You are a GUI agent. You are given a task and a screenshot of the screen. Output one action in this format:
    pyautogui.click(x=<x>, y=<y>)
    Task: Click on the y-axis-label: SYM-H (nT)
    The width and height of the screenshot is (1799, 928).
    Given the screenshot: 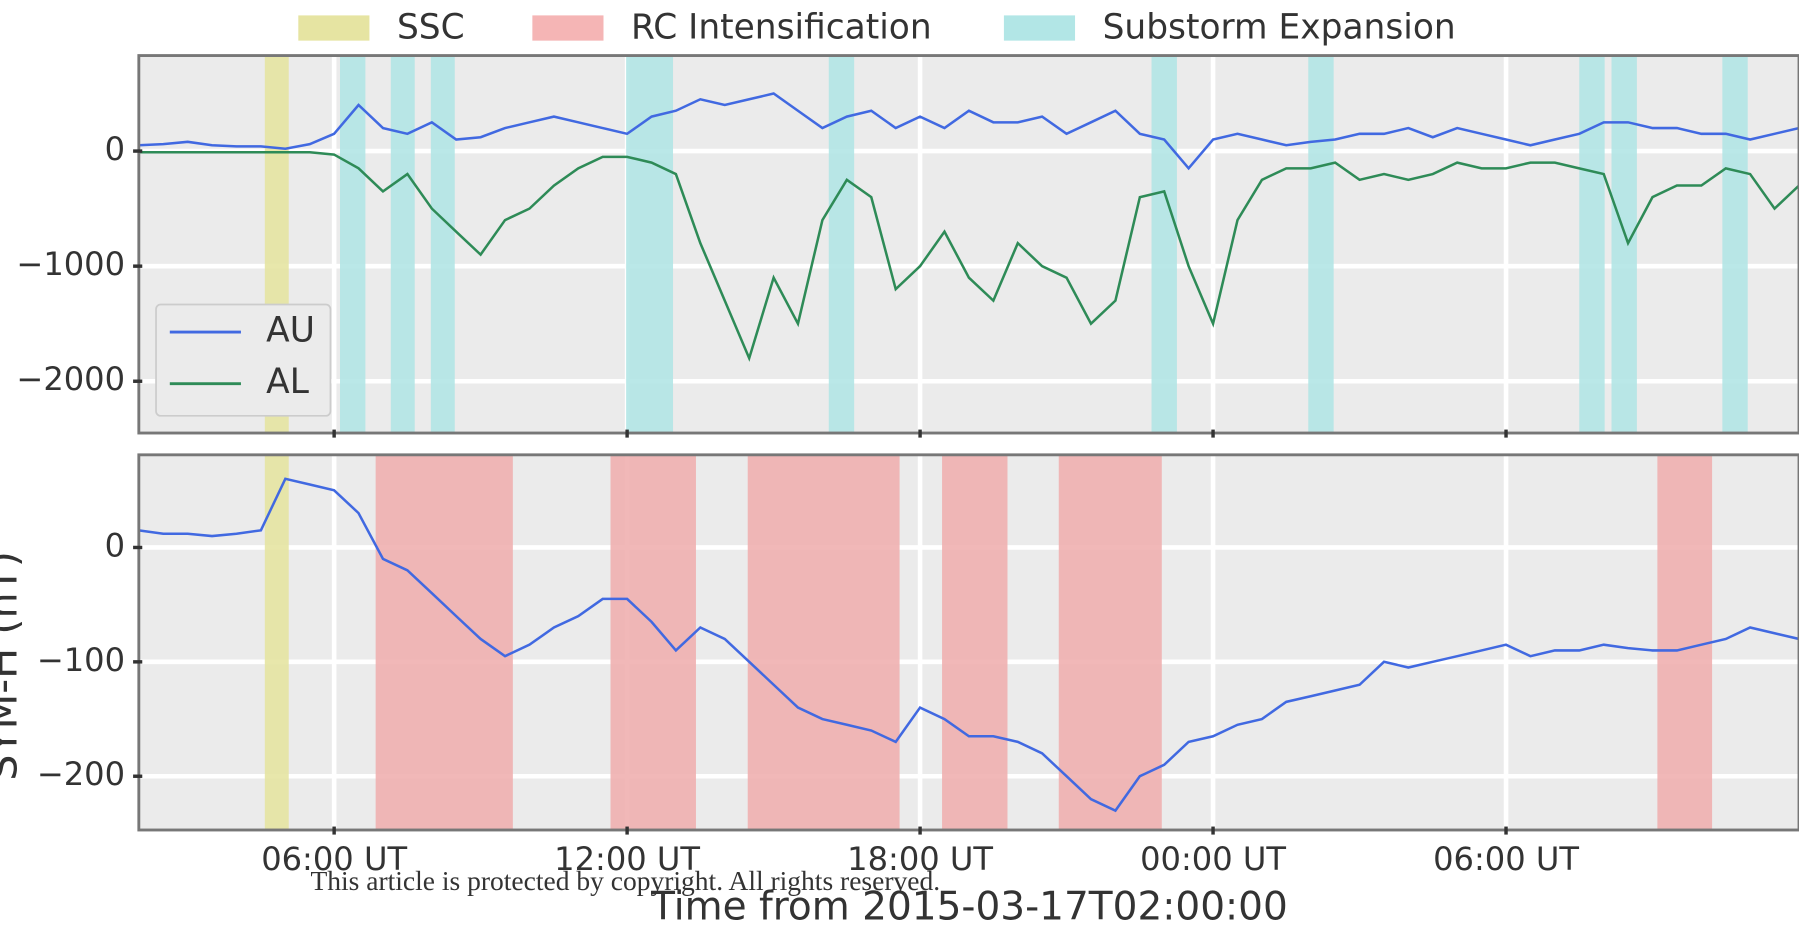 What is the action you would take?
    pyautogui.click(x=13, y=666)
    